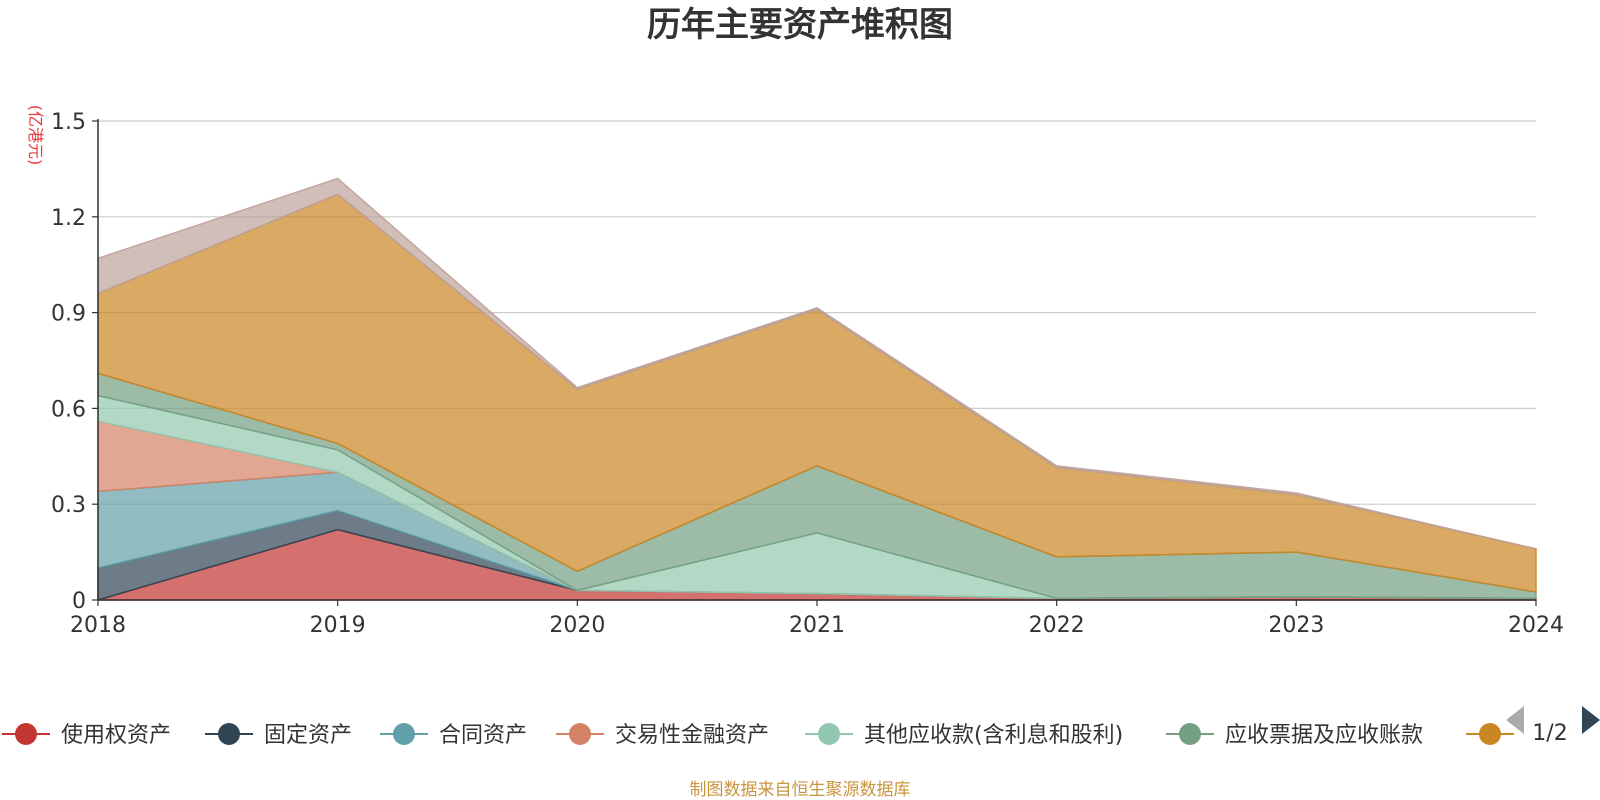  Describe the element at coordinates (68, 218) in the screenshot. I see `y-tick-label: 1.2` at that location.